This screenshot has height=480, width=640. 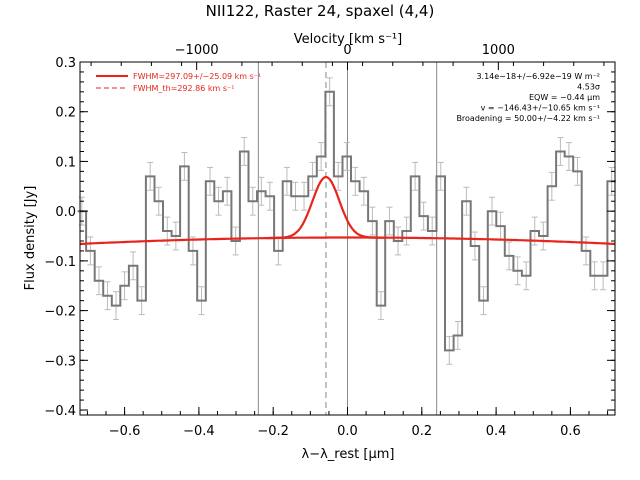 I want to click on y-tick-label: −0.1, so click(x=60, y=262).